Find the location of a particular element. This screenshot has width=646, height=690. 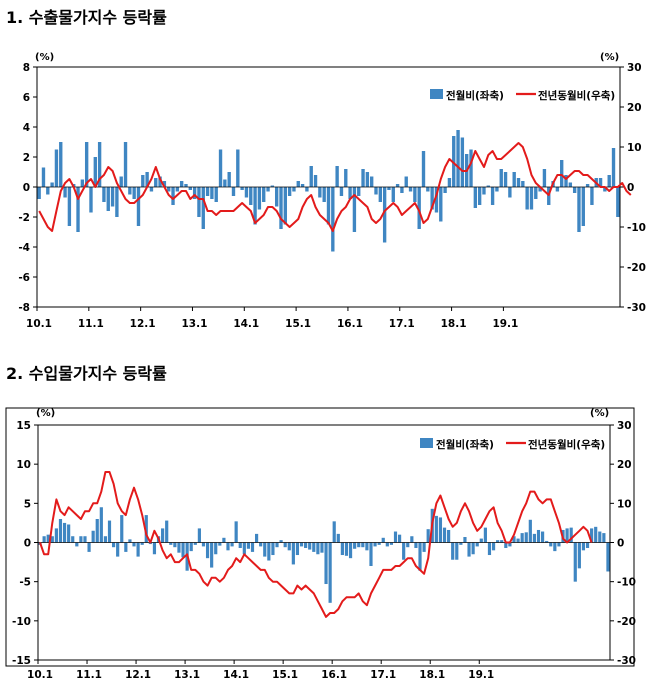

y-right-tick-label: -20 is located at coordinates (626, 622).